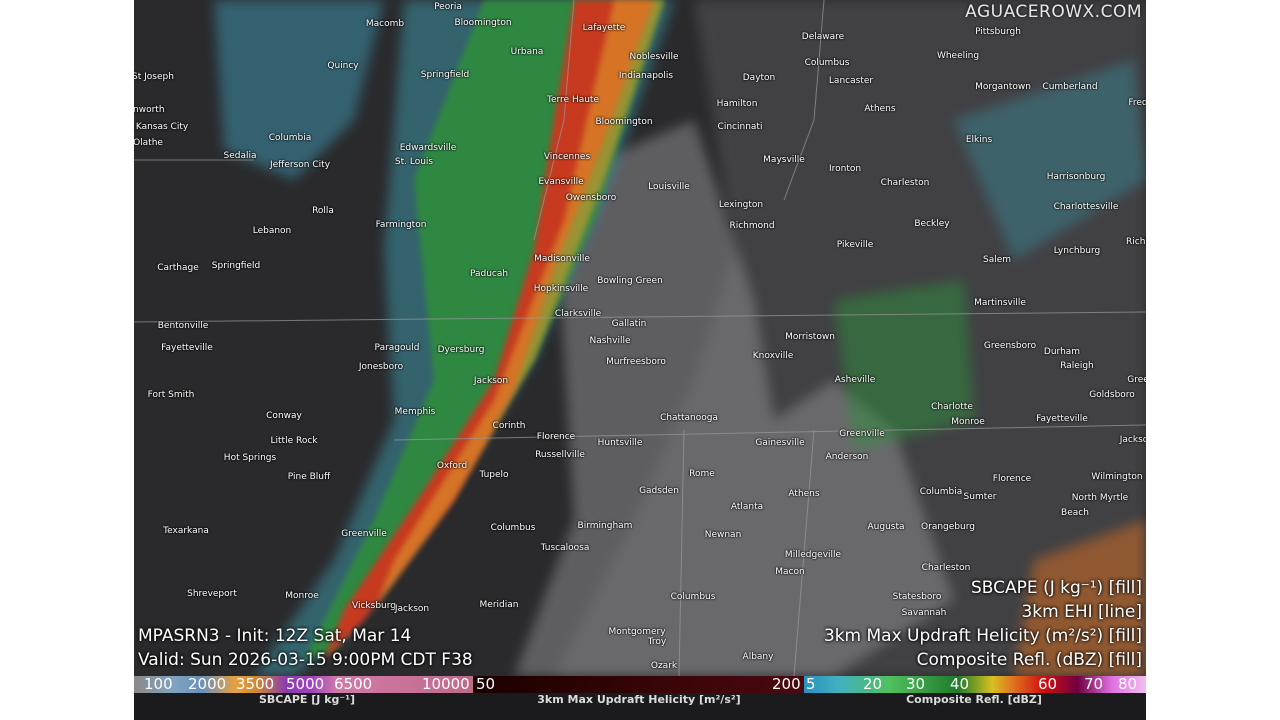  I want to click on city-label: Salem, so click(997, 260).